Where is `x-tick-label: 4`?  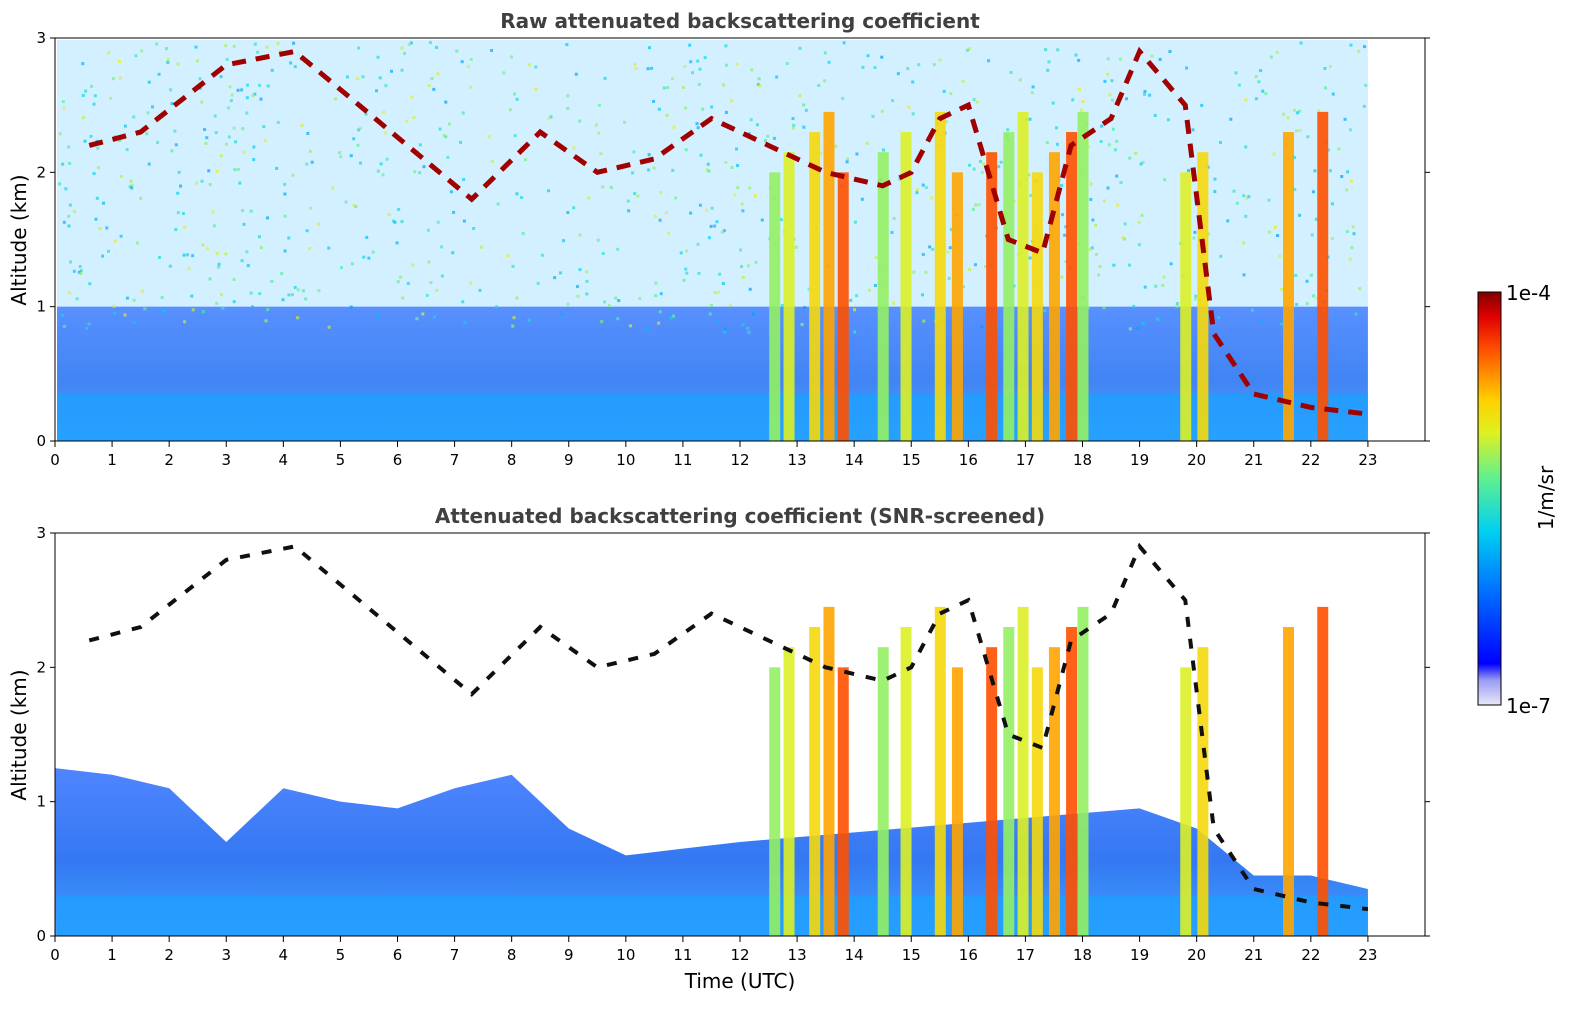
x-tick-label: 4 is located at coordinates (284, 955).